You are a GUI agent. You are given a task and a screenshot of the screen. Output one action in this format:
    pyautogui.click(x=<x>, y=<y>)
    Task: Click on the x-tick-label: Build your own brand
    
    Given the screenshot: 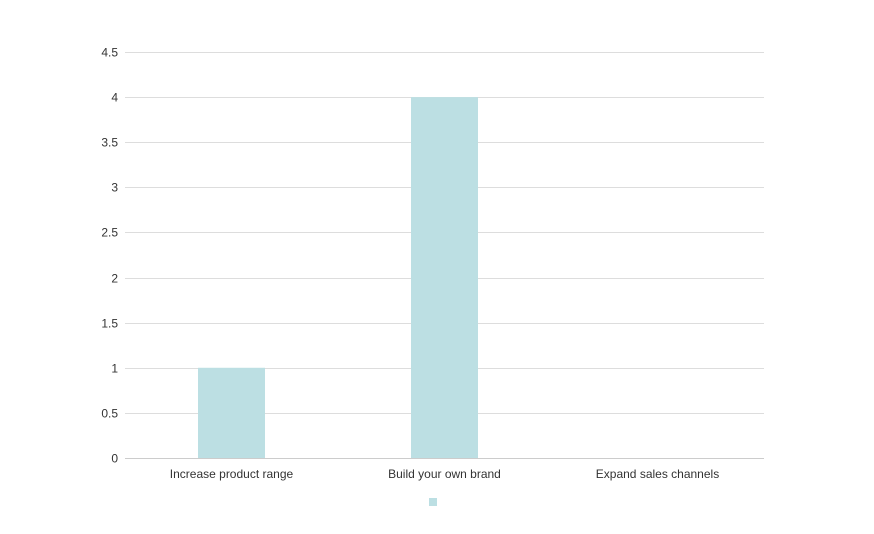 What is the action you would take?
    pyautogui.click(x=444, y=474)
    